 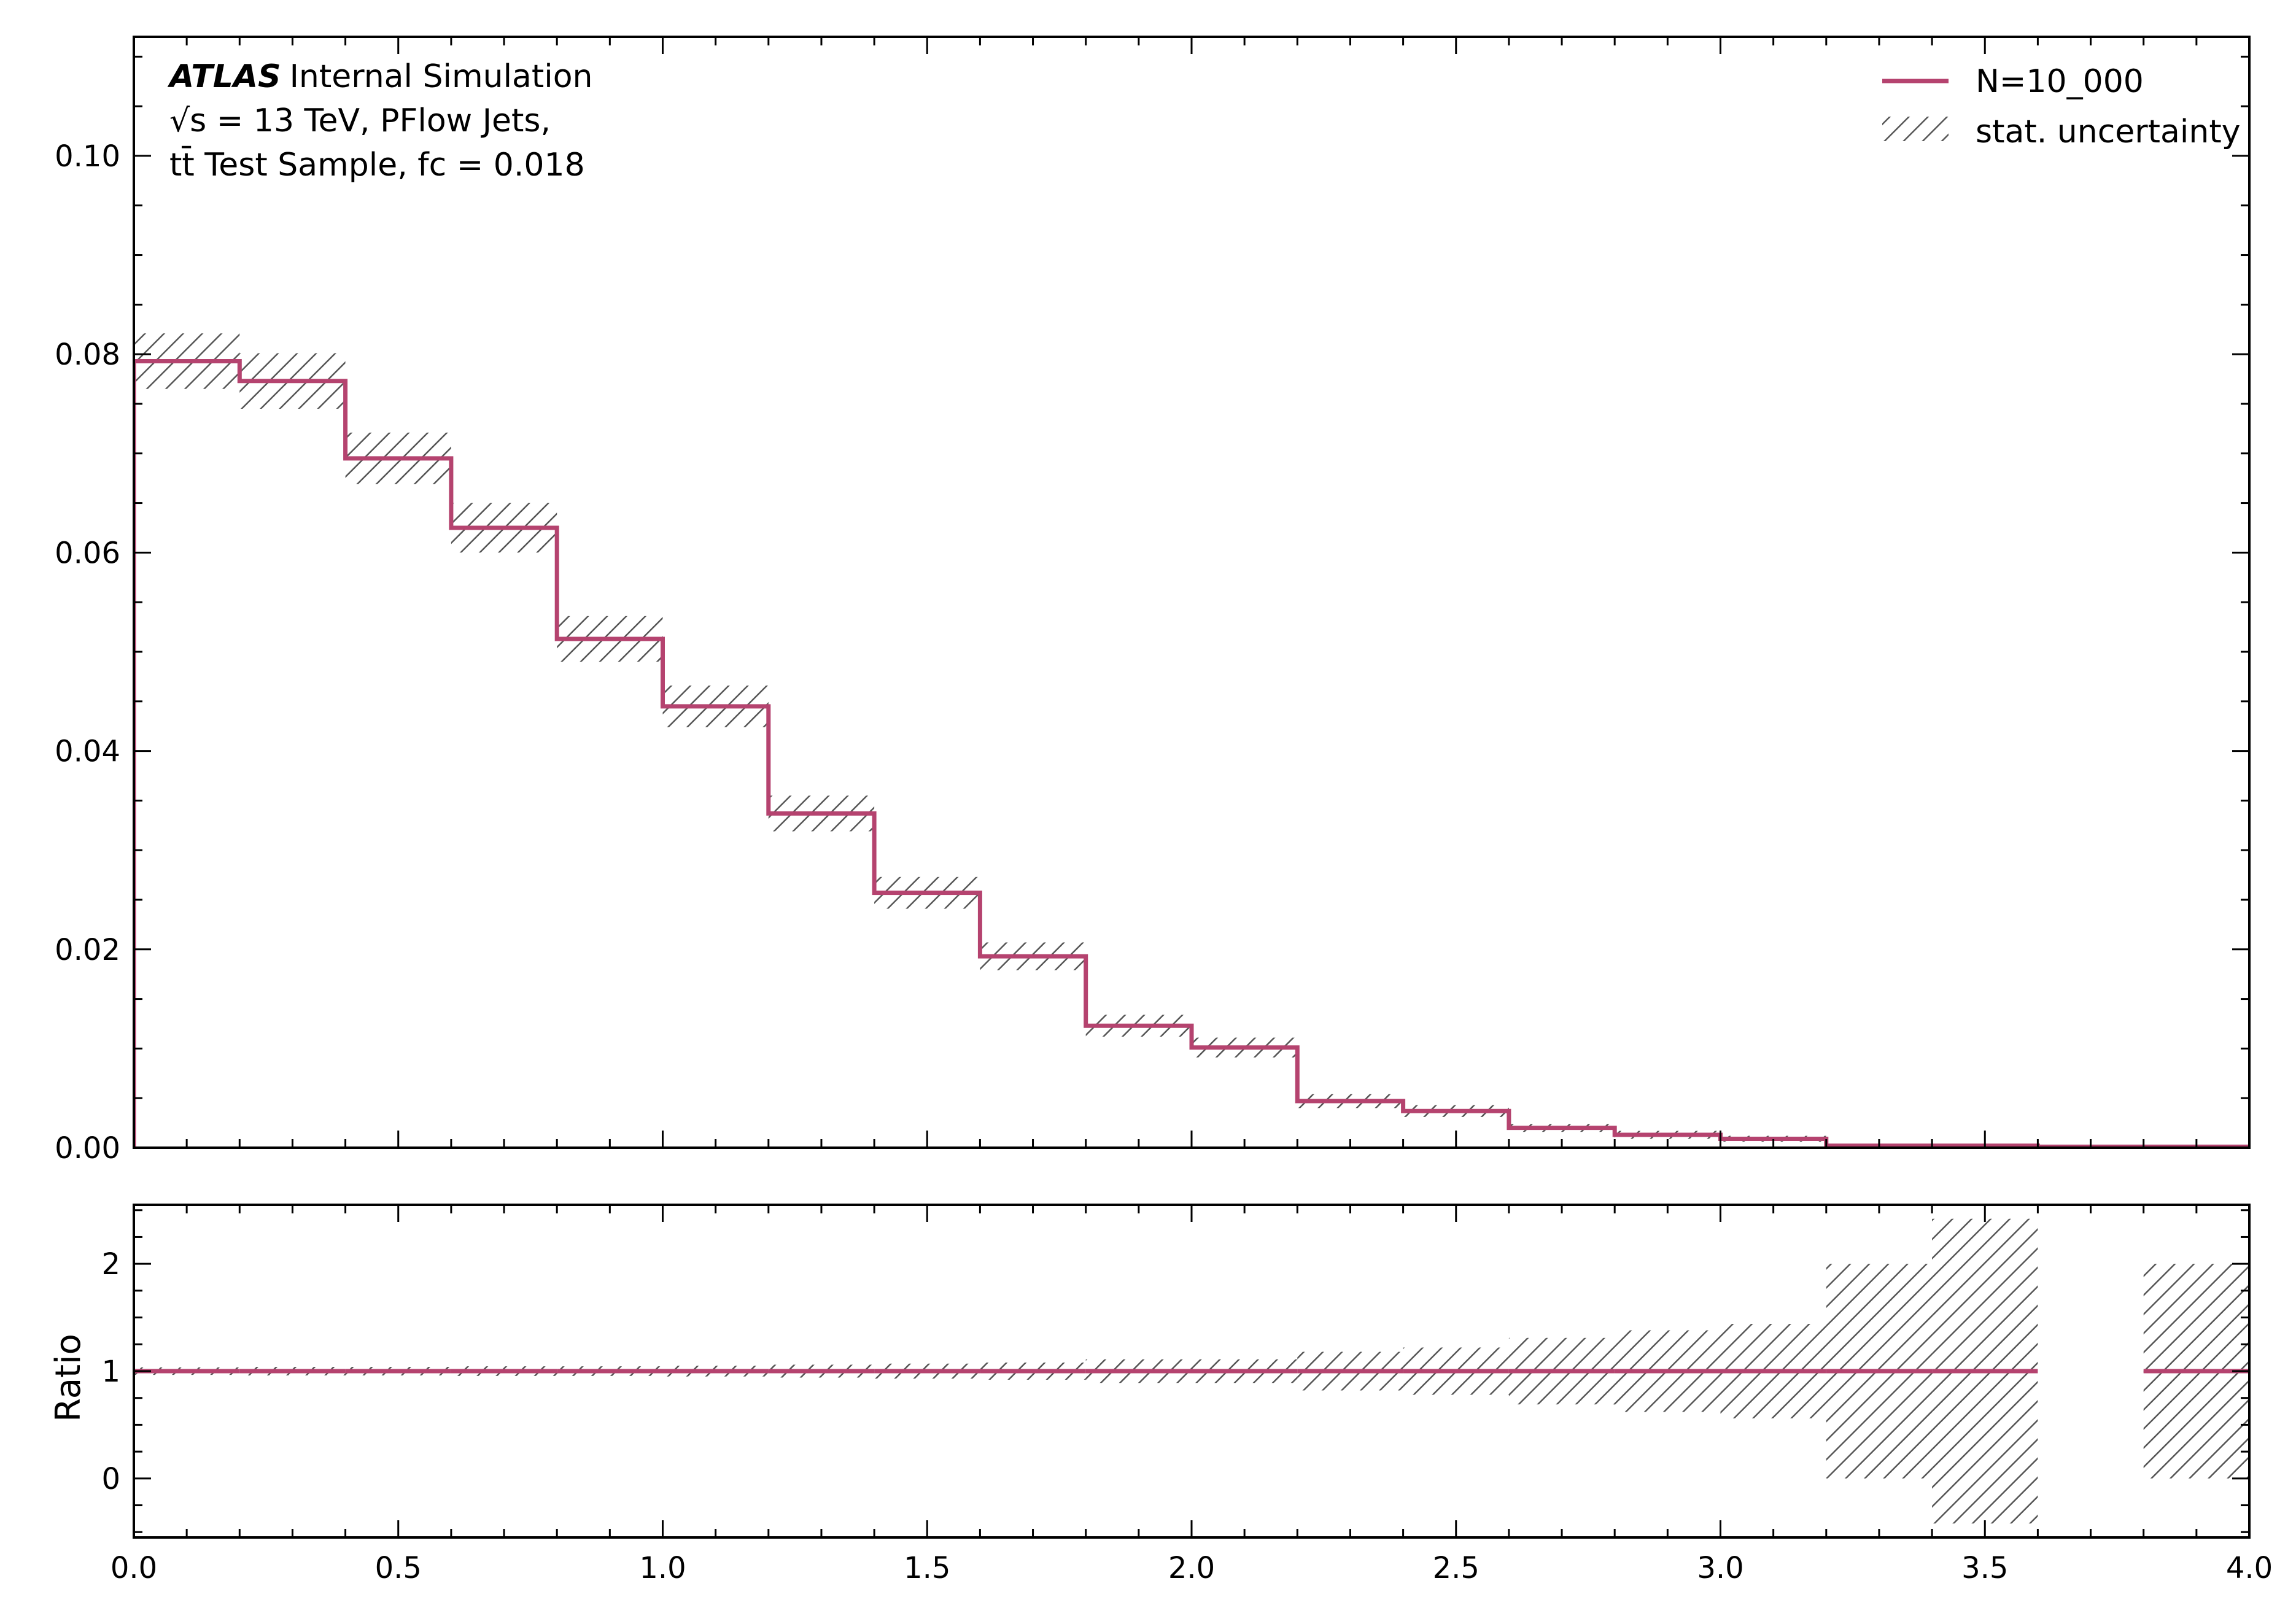 What do you see at coordinates (360, 120) in the screenshot?
I see `energy-label: √s = 13 TeV, PFlow Jets,` at bounding box center [360, 120].